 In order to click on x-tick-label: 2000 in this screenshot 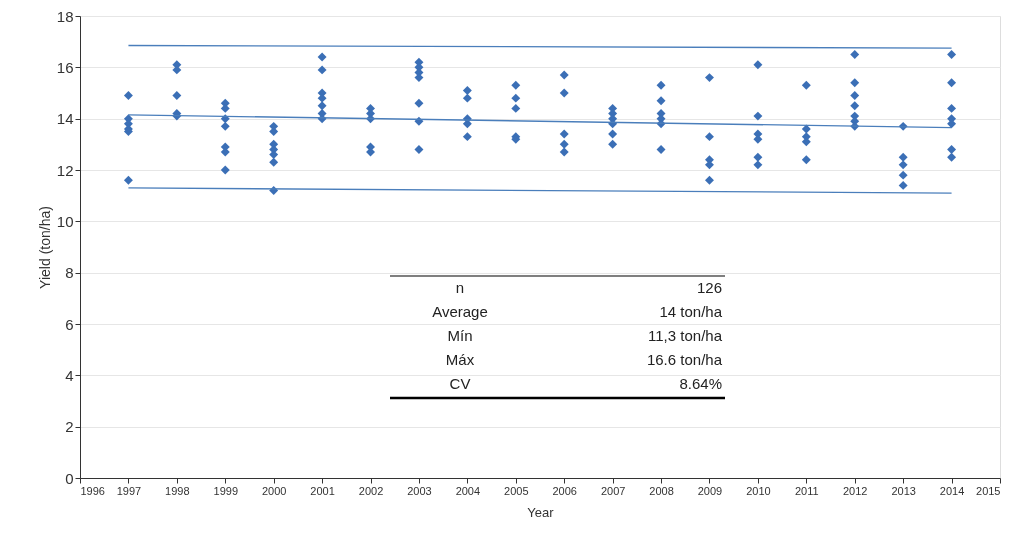, I will do `click(274, 490)`.